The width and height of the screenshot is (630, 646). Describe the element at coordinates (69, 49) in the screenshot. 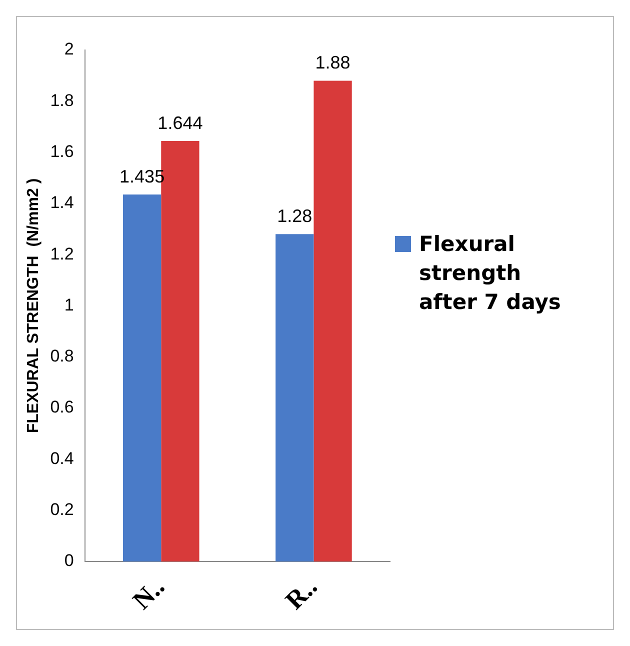

I see `y-tick-label: 2` at that location.